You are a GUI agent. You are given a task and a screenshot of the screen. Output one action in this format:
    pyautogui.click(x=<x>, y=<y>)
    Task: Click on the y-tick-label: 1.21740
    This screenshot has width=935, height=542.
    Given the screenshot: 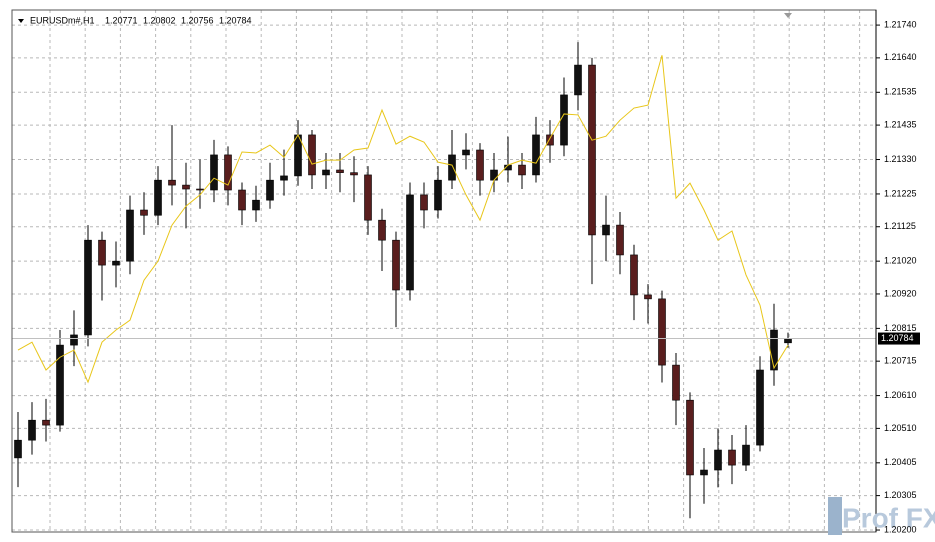 What is the action you would take?
    pyautogui.click(x=900, y=24)
    